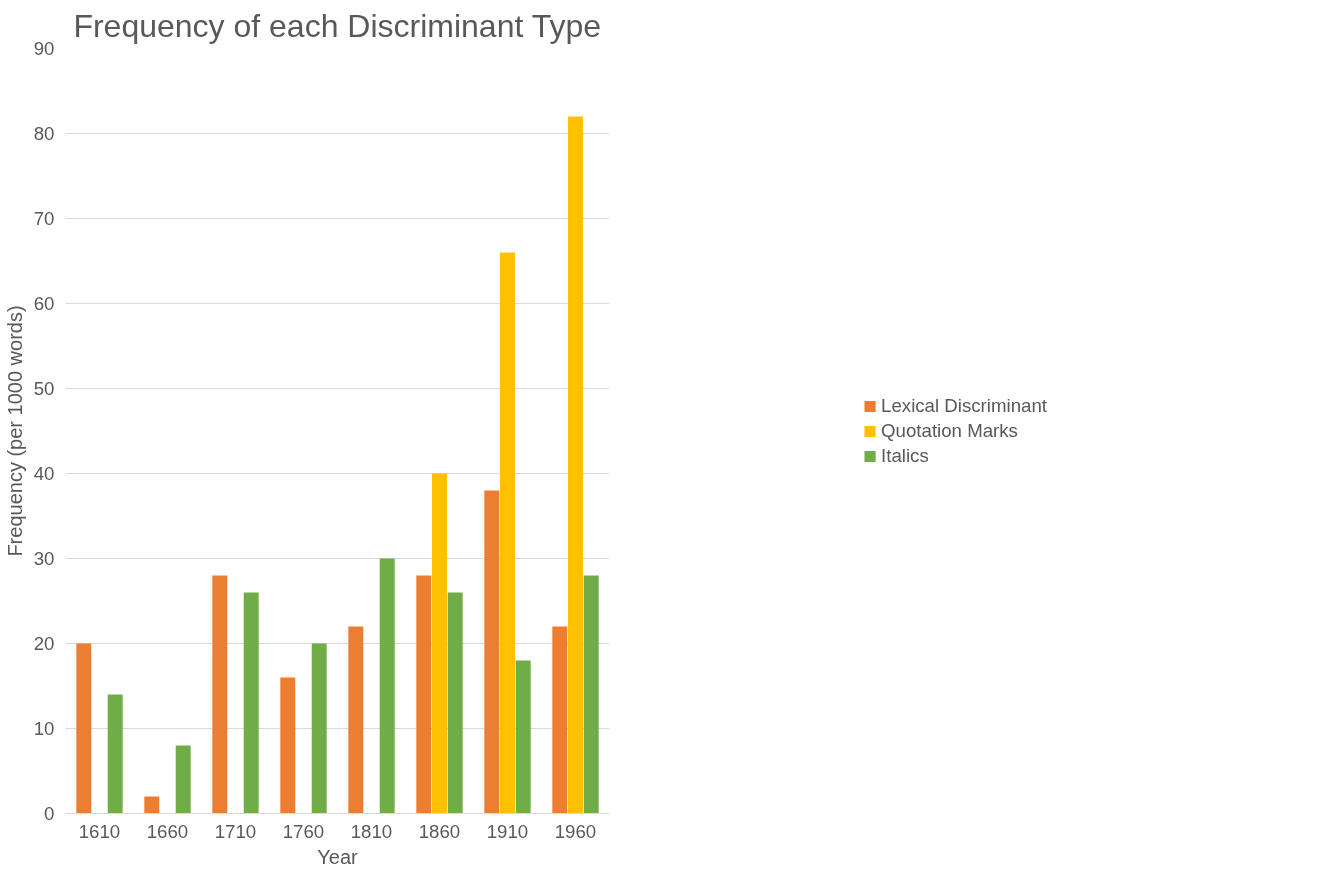 This screenshot has width=1322, height=884. Describe the element at coordinates (49, 813) in the screenshot. I see `y-tick-label: 0` at that location.